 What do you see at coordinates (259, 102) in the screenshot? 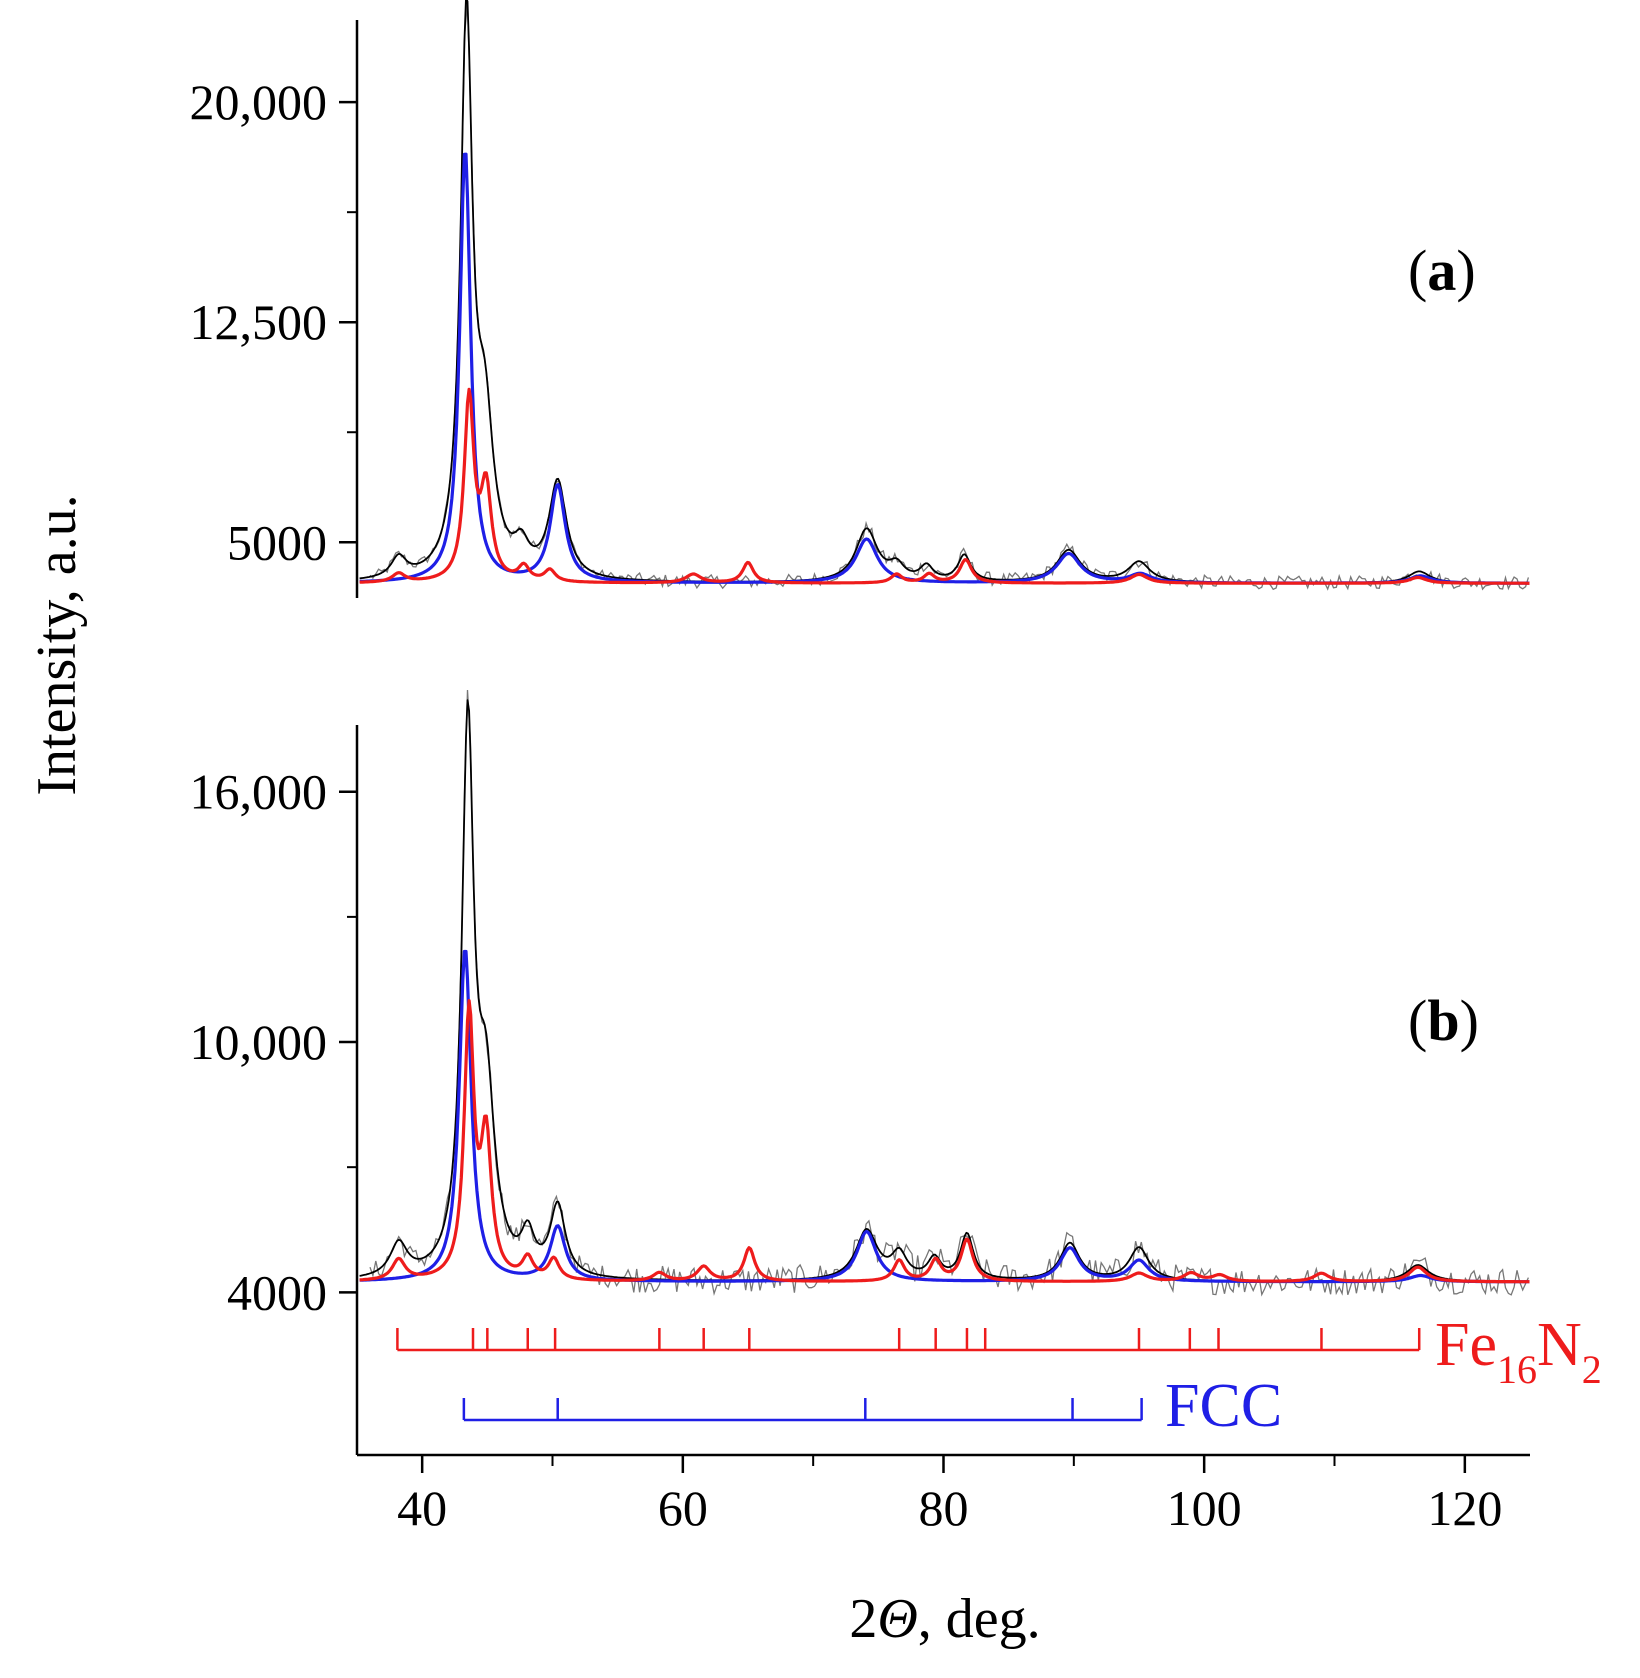
I see `y-tick-label: 20,000` at bounding box center [259, 102].